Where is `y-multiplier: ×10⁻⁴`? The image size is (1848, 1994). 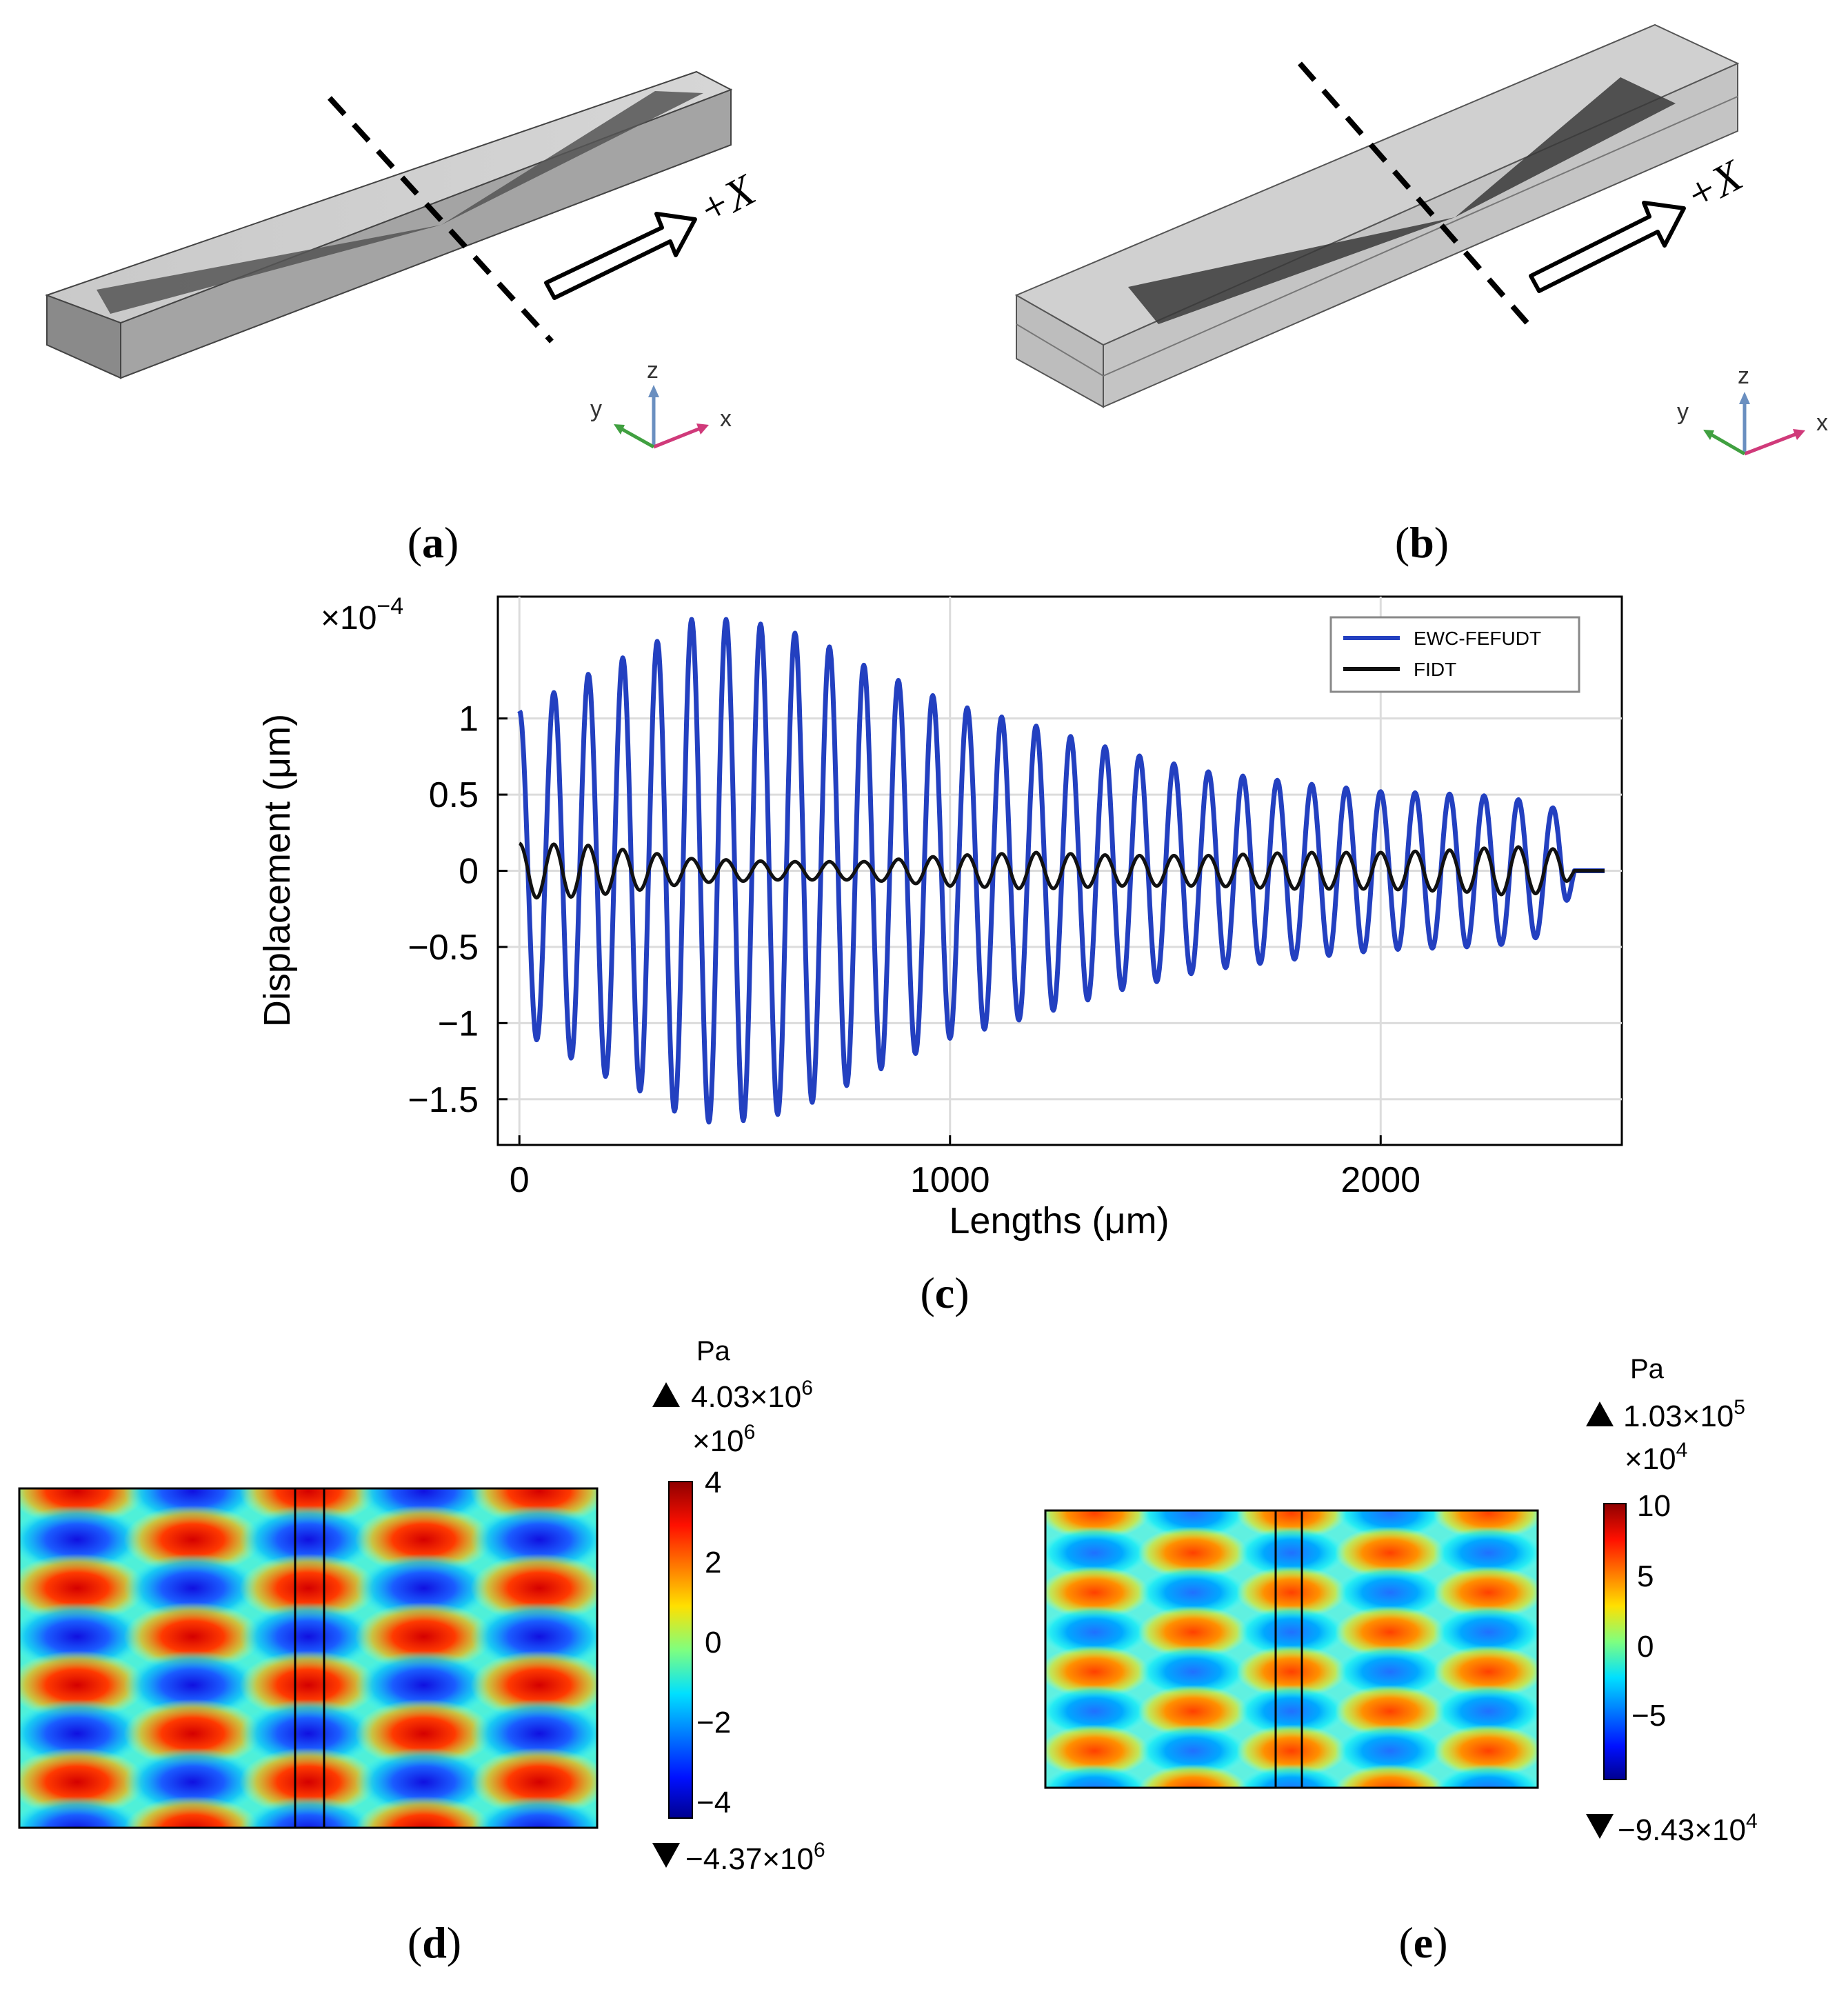
y-multiplier: ×10⁻⁴ is located at coordinates (362, 615).